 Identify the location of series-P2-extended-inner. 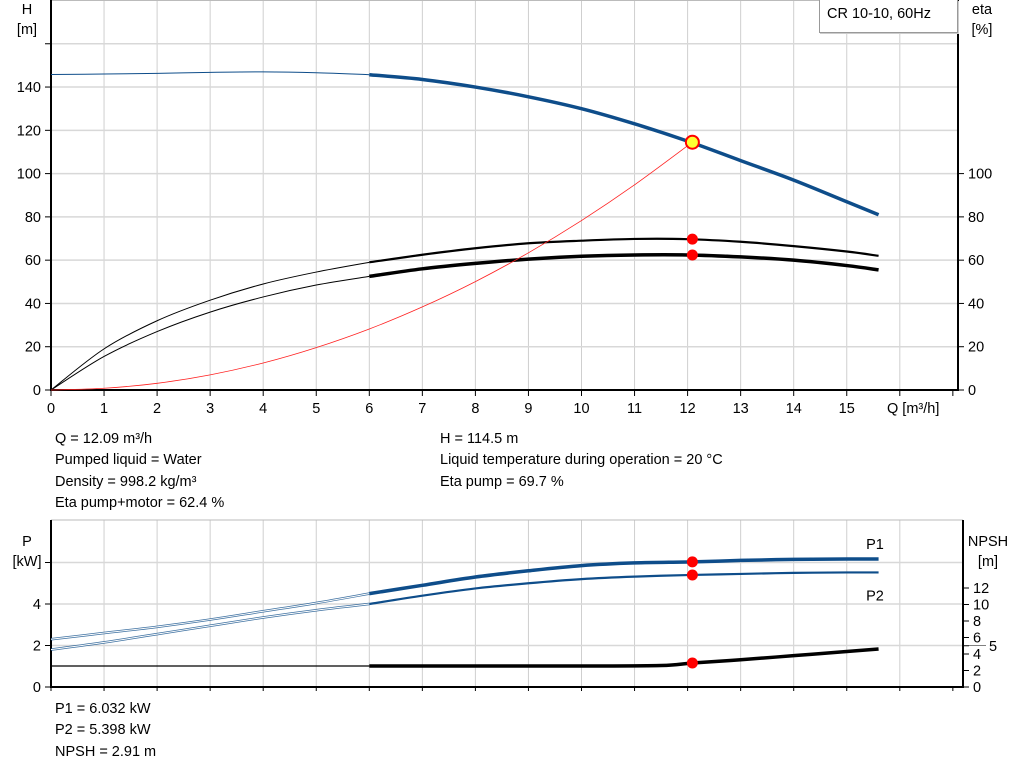
(210, 627).